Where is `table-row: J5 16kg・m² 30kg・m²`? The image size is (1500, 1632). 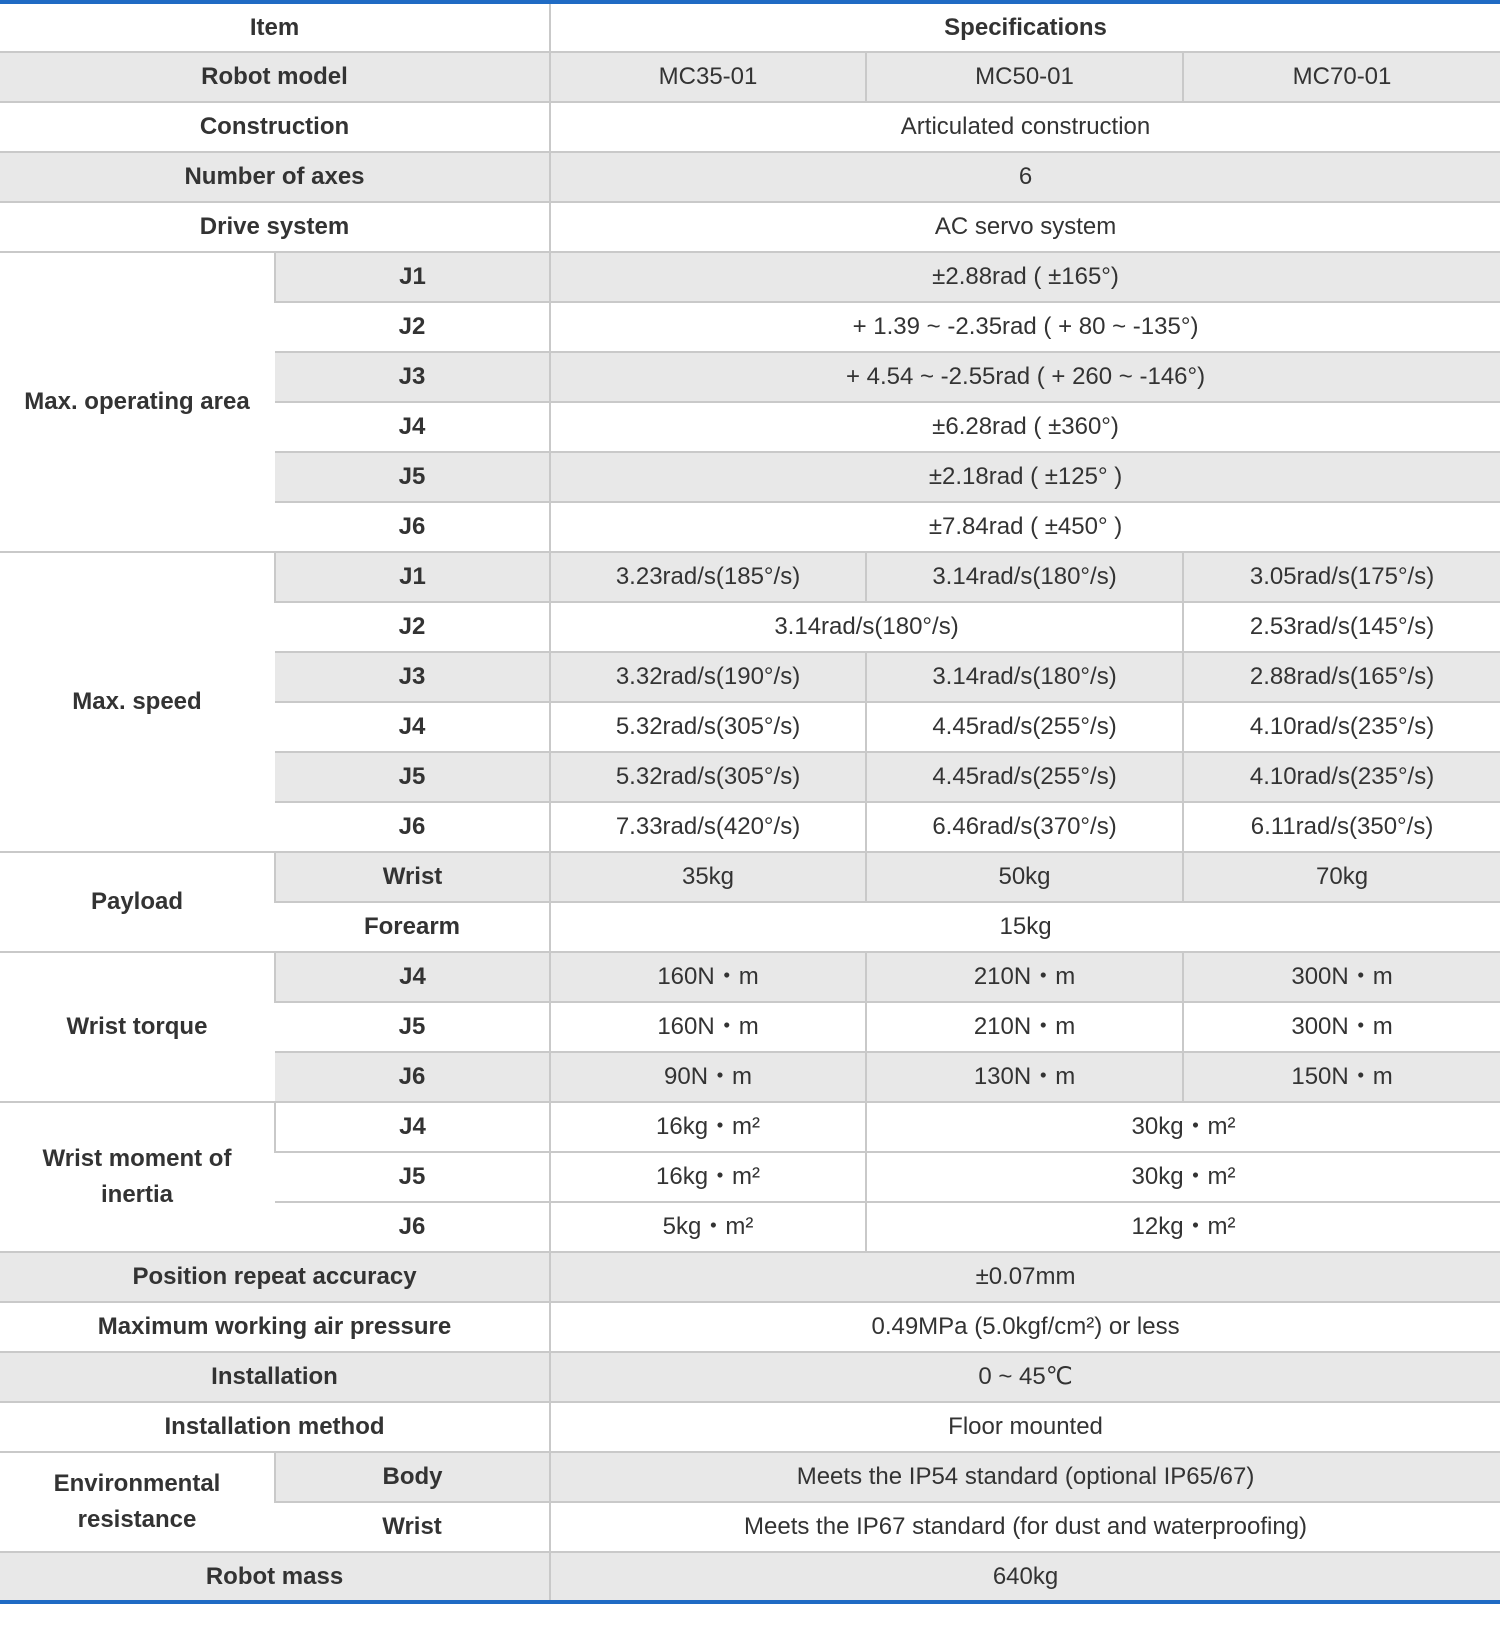
table-row: J5 16kg・m² 30kg・m² is located at coordinates (750, 1177).